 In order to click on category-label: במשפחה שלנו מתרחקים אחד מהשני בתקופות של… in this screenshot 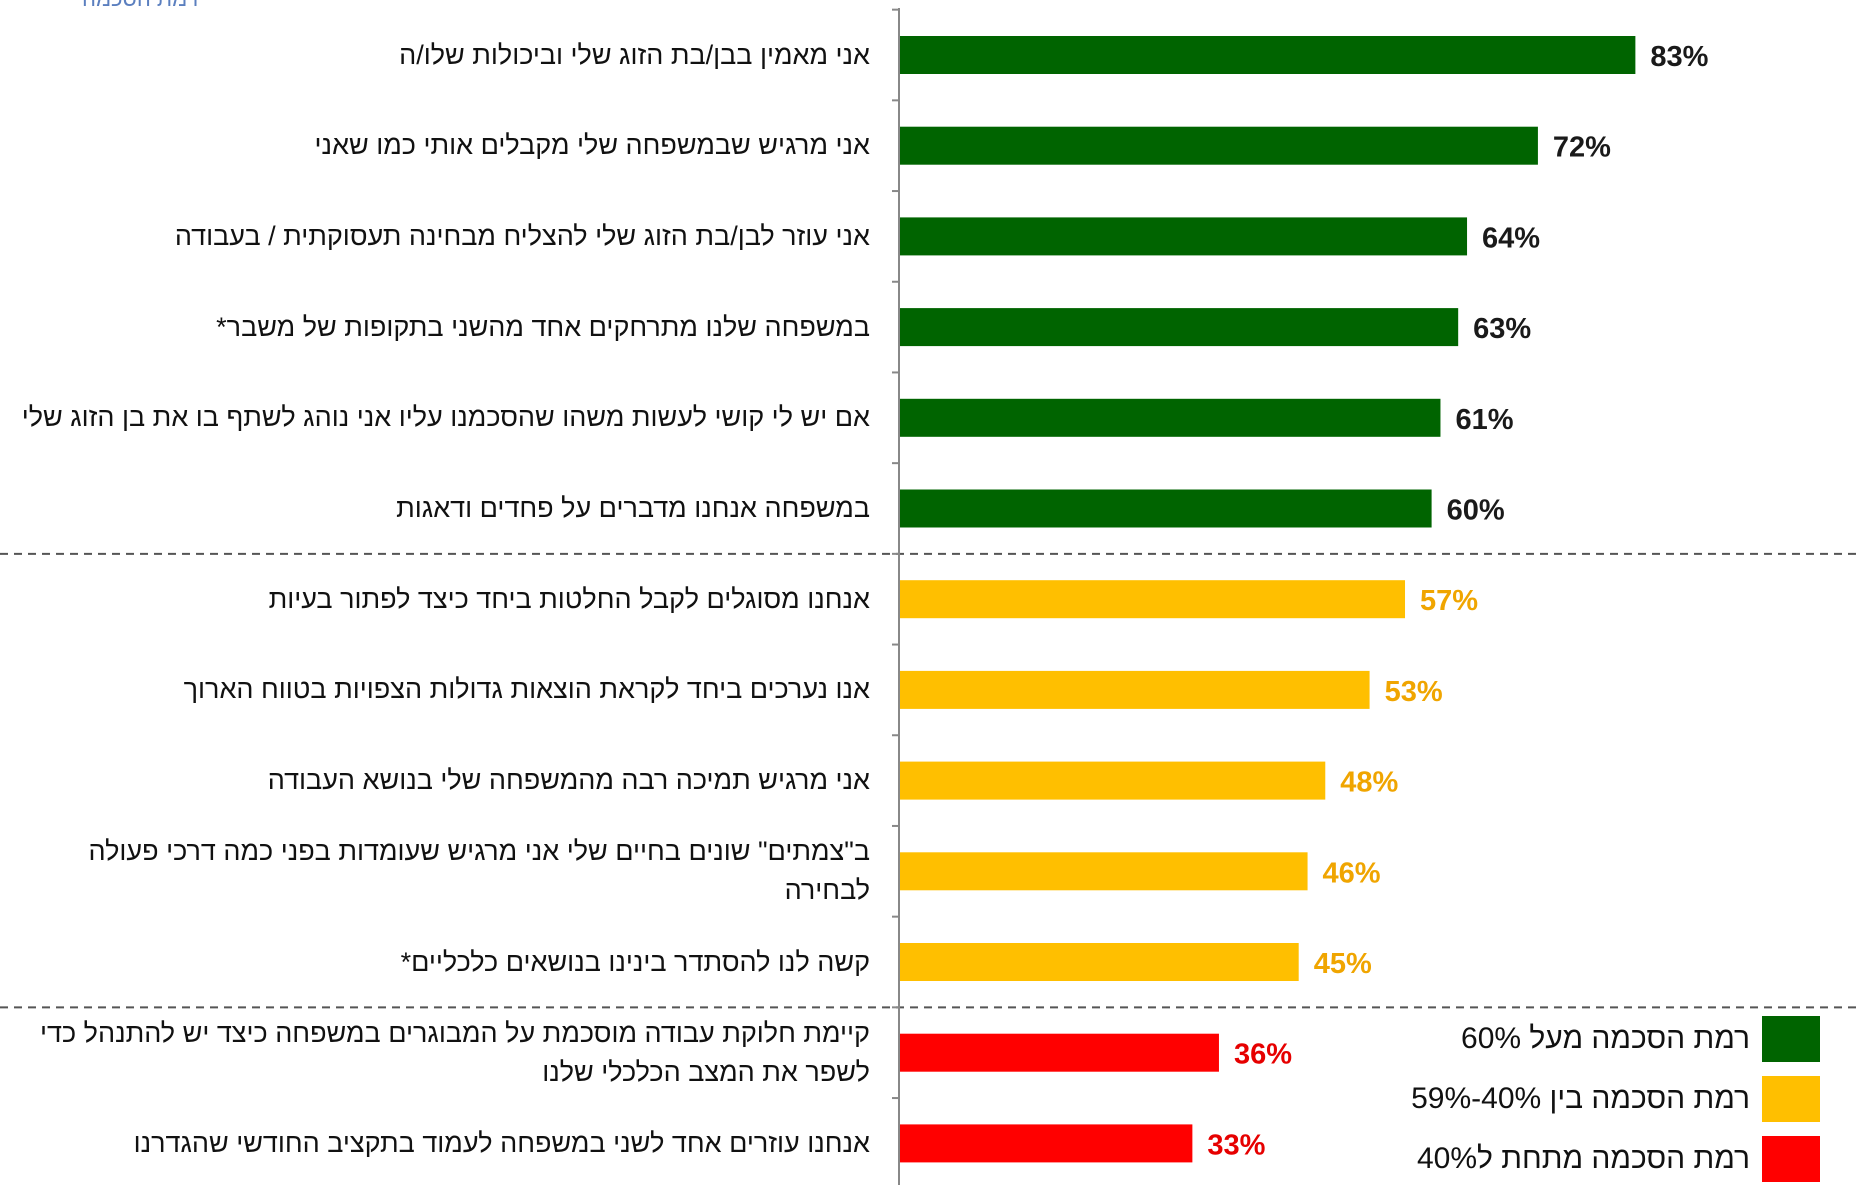, I will do `click(543, 326)`.